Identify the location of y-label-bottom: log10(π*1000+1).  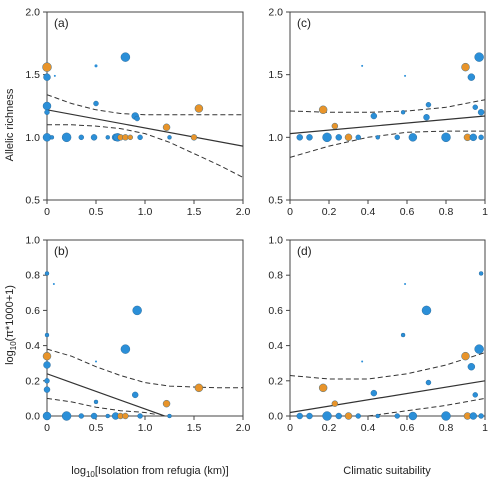
(11, 325).